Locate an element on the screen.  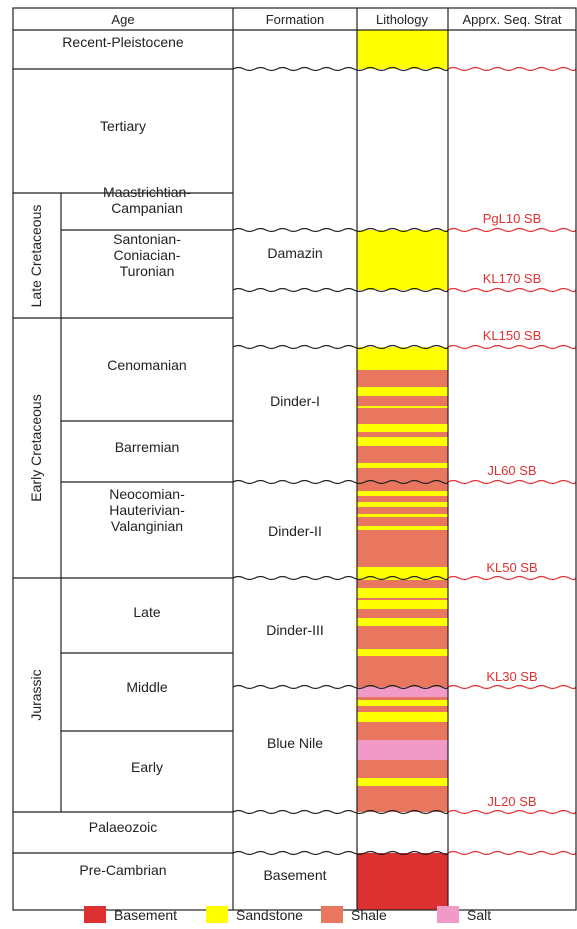
legend-label: Basement is located at coordinates (145, 915).